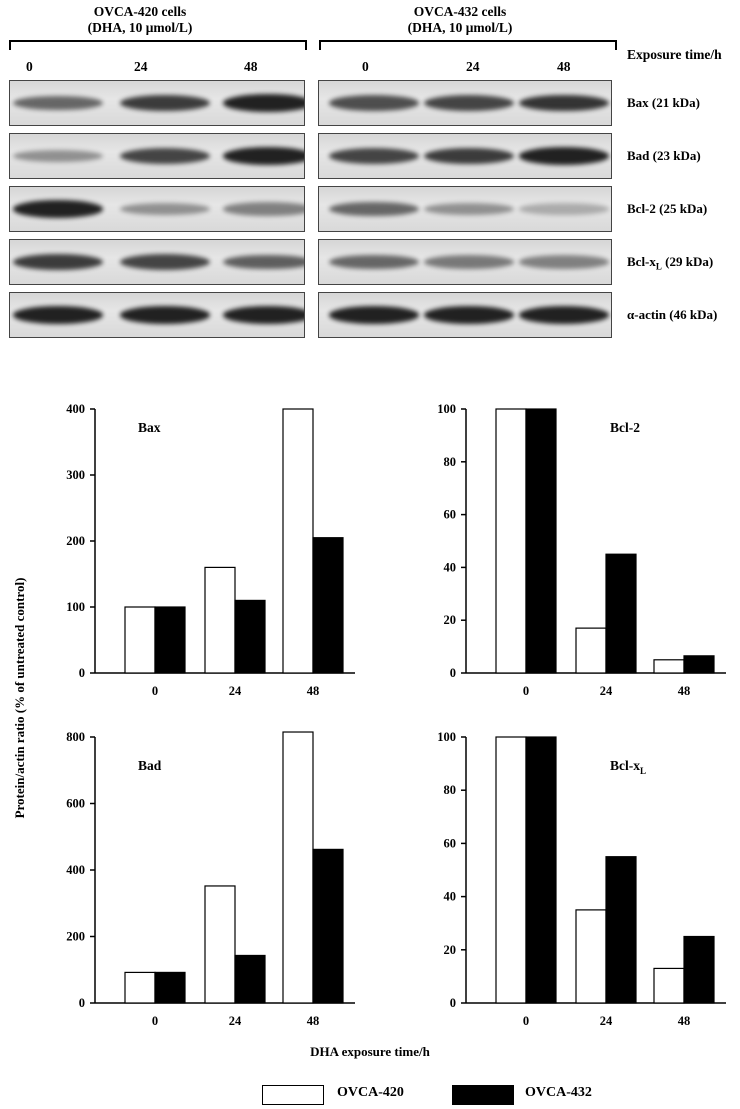 The image size is (740, 1109). Describe the element at coordinates (374, 209) in the screenshot. I see `band-g2-row2-lane0` at that location.